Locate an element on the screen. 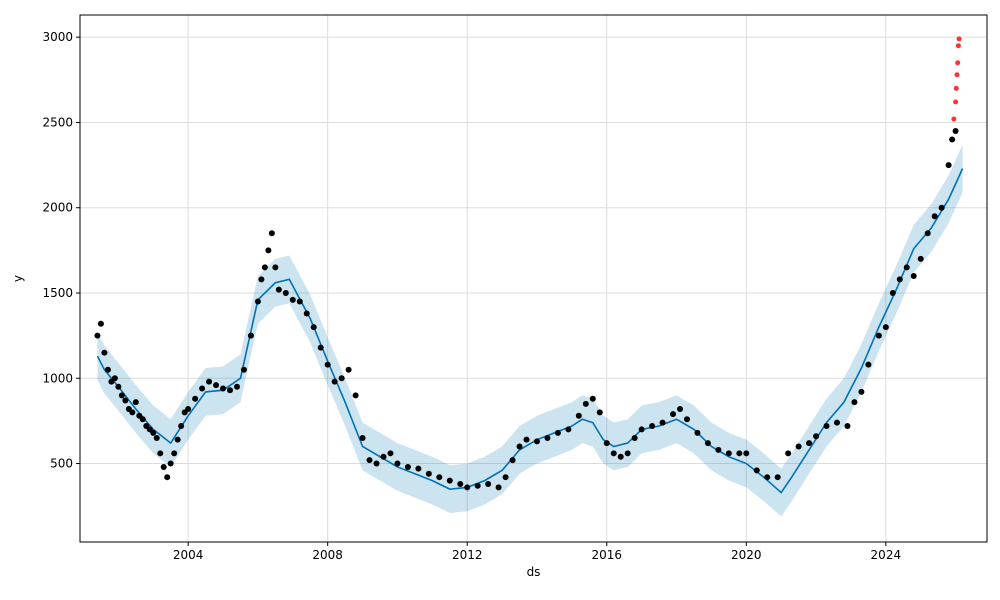 This screenshot has width=1000, height=600. x-tick-label: 2020 is located at coordinates (746, 555).